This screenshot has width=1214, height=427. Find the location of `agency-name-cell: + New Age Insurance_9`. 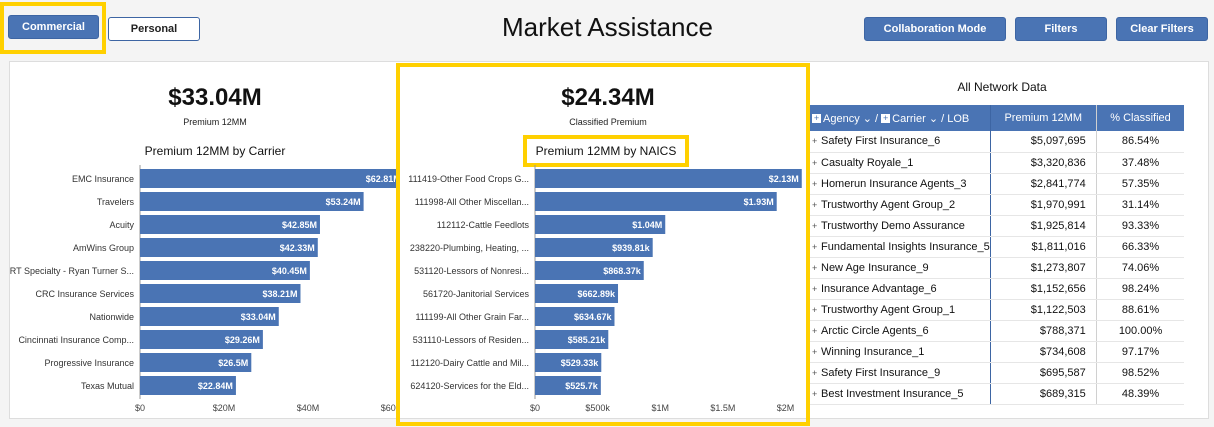

agency-name-cell: + New Age Insurance_9 is located at coordinates (900, 268).